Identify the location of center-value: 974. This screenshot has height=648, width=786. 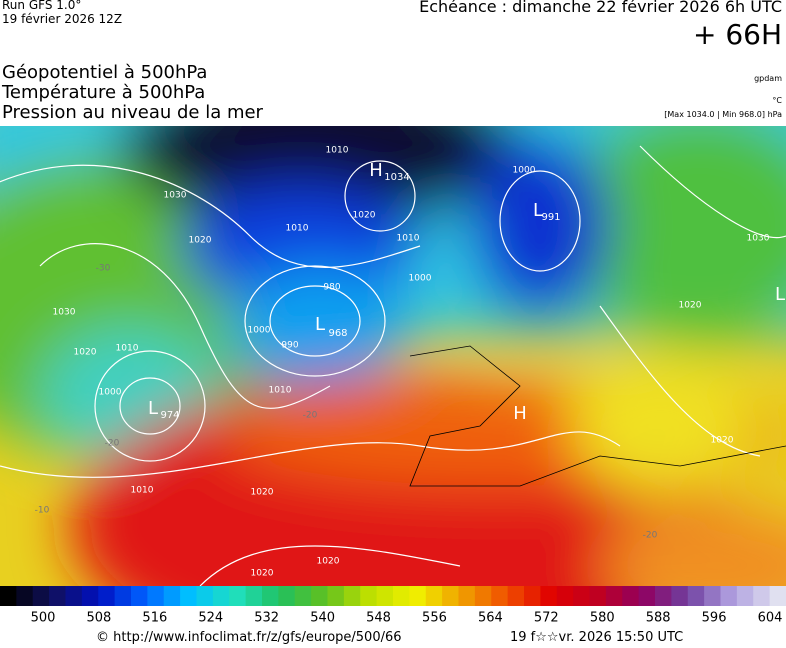
(169, 415).